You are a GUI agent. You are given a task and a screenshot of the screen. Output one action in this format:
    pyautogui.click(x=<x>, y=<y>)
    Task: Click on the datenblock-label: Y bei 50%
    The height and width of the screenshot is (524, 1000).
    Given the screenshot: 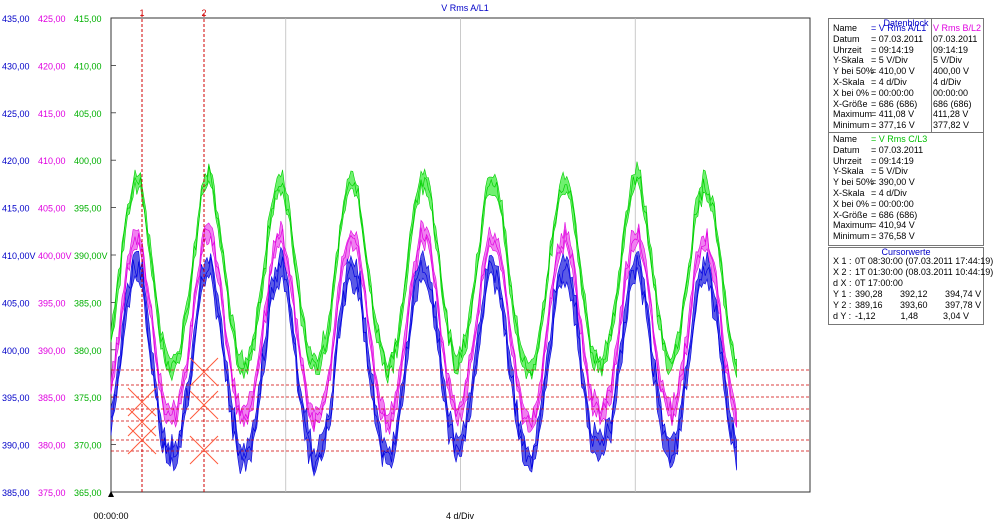 What is the action you would take?
    pyautogui.click(x=853, y=182)
    